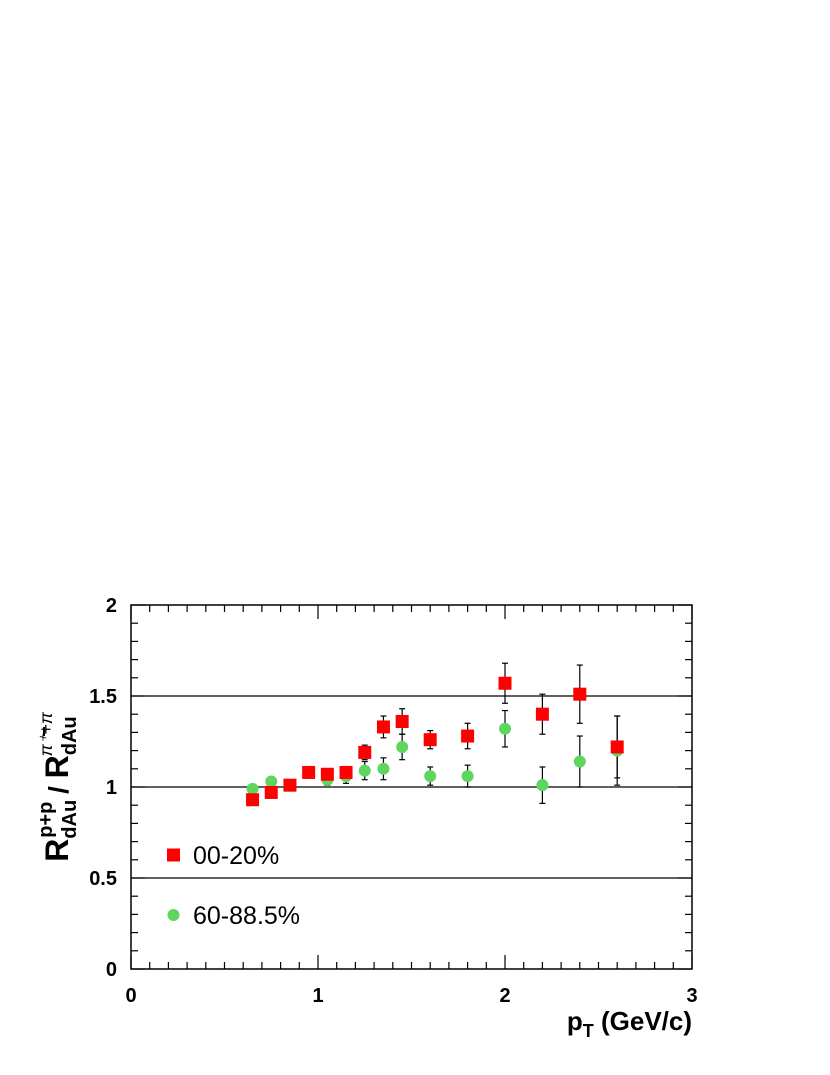  I want to click on x-tick-label-3: 3, so click(691, 996).